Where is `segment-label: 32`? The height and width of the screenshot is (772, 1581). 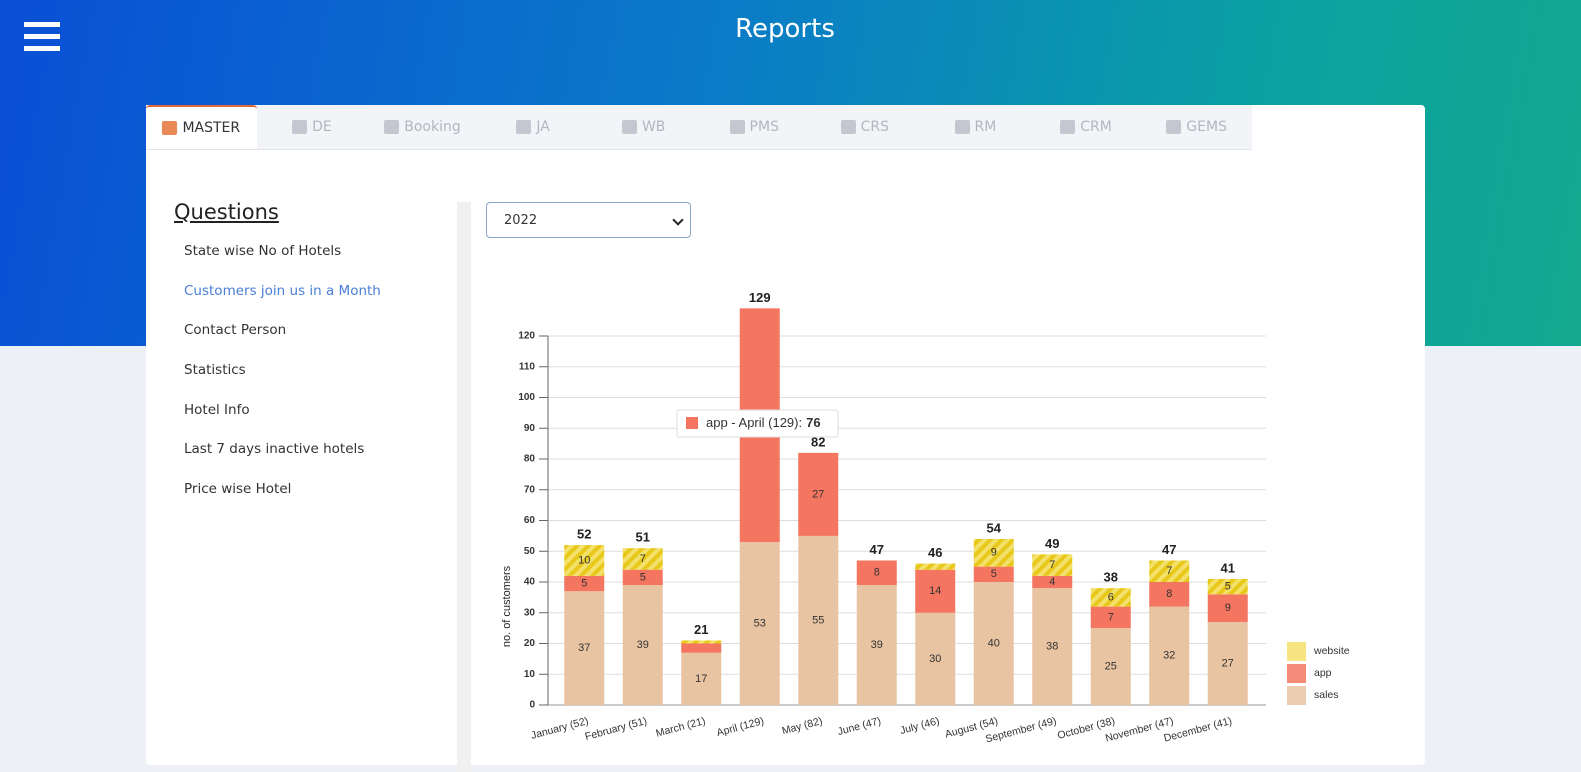 segment-label: 32 is located at coordinates (1169, 656).